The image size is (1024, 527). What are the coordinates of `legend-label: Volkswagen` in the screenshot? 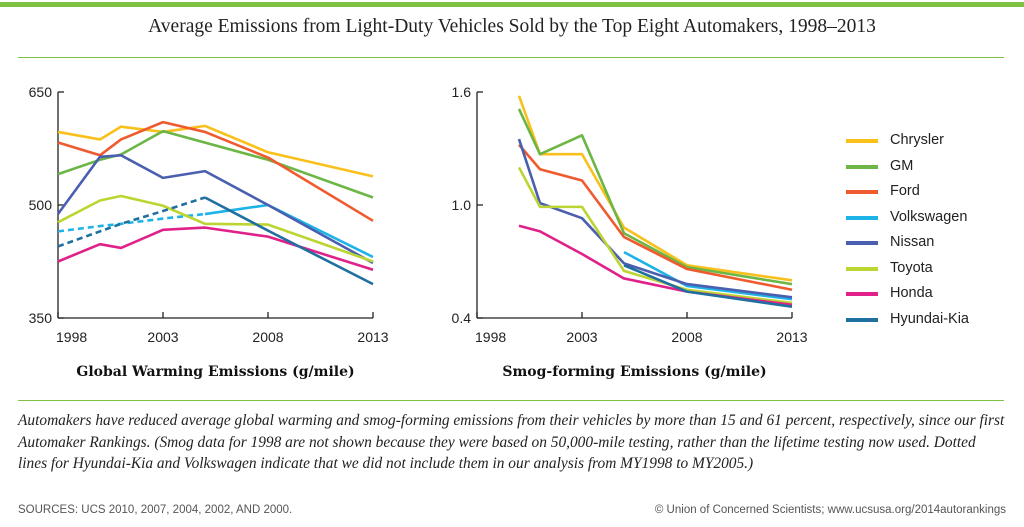 It's located at (929, 216).